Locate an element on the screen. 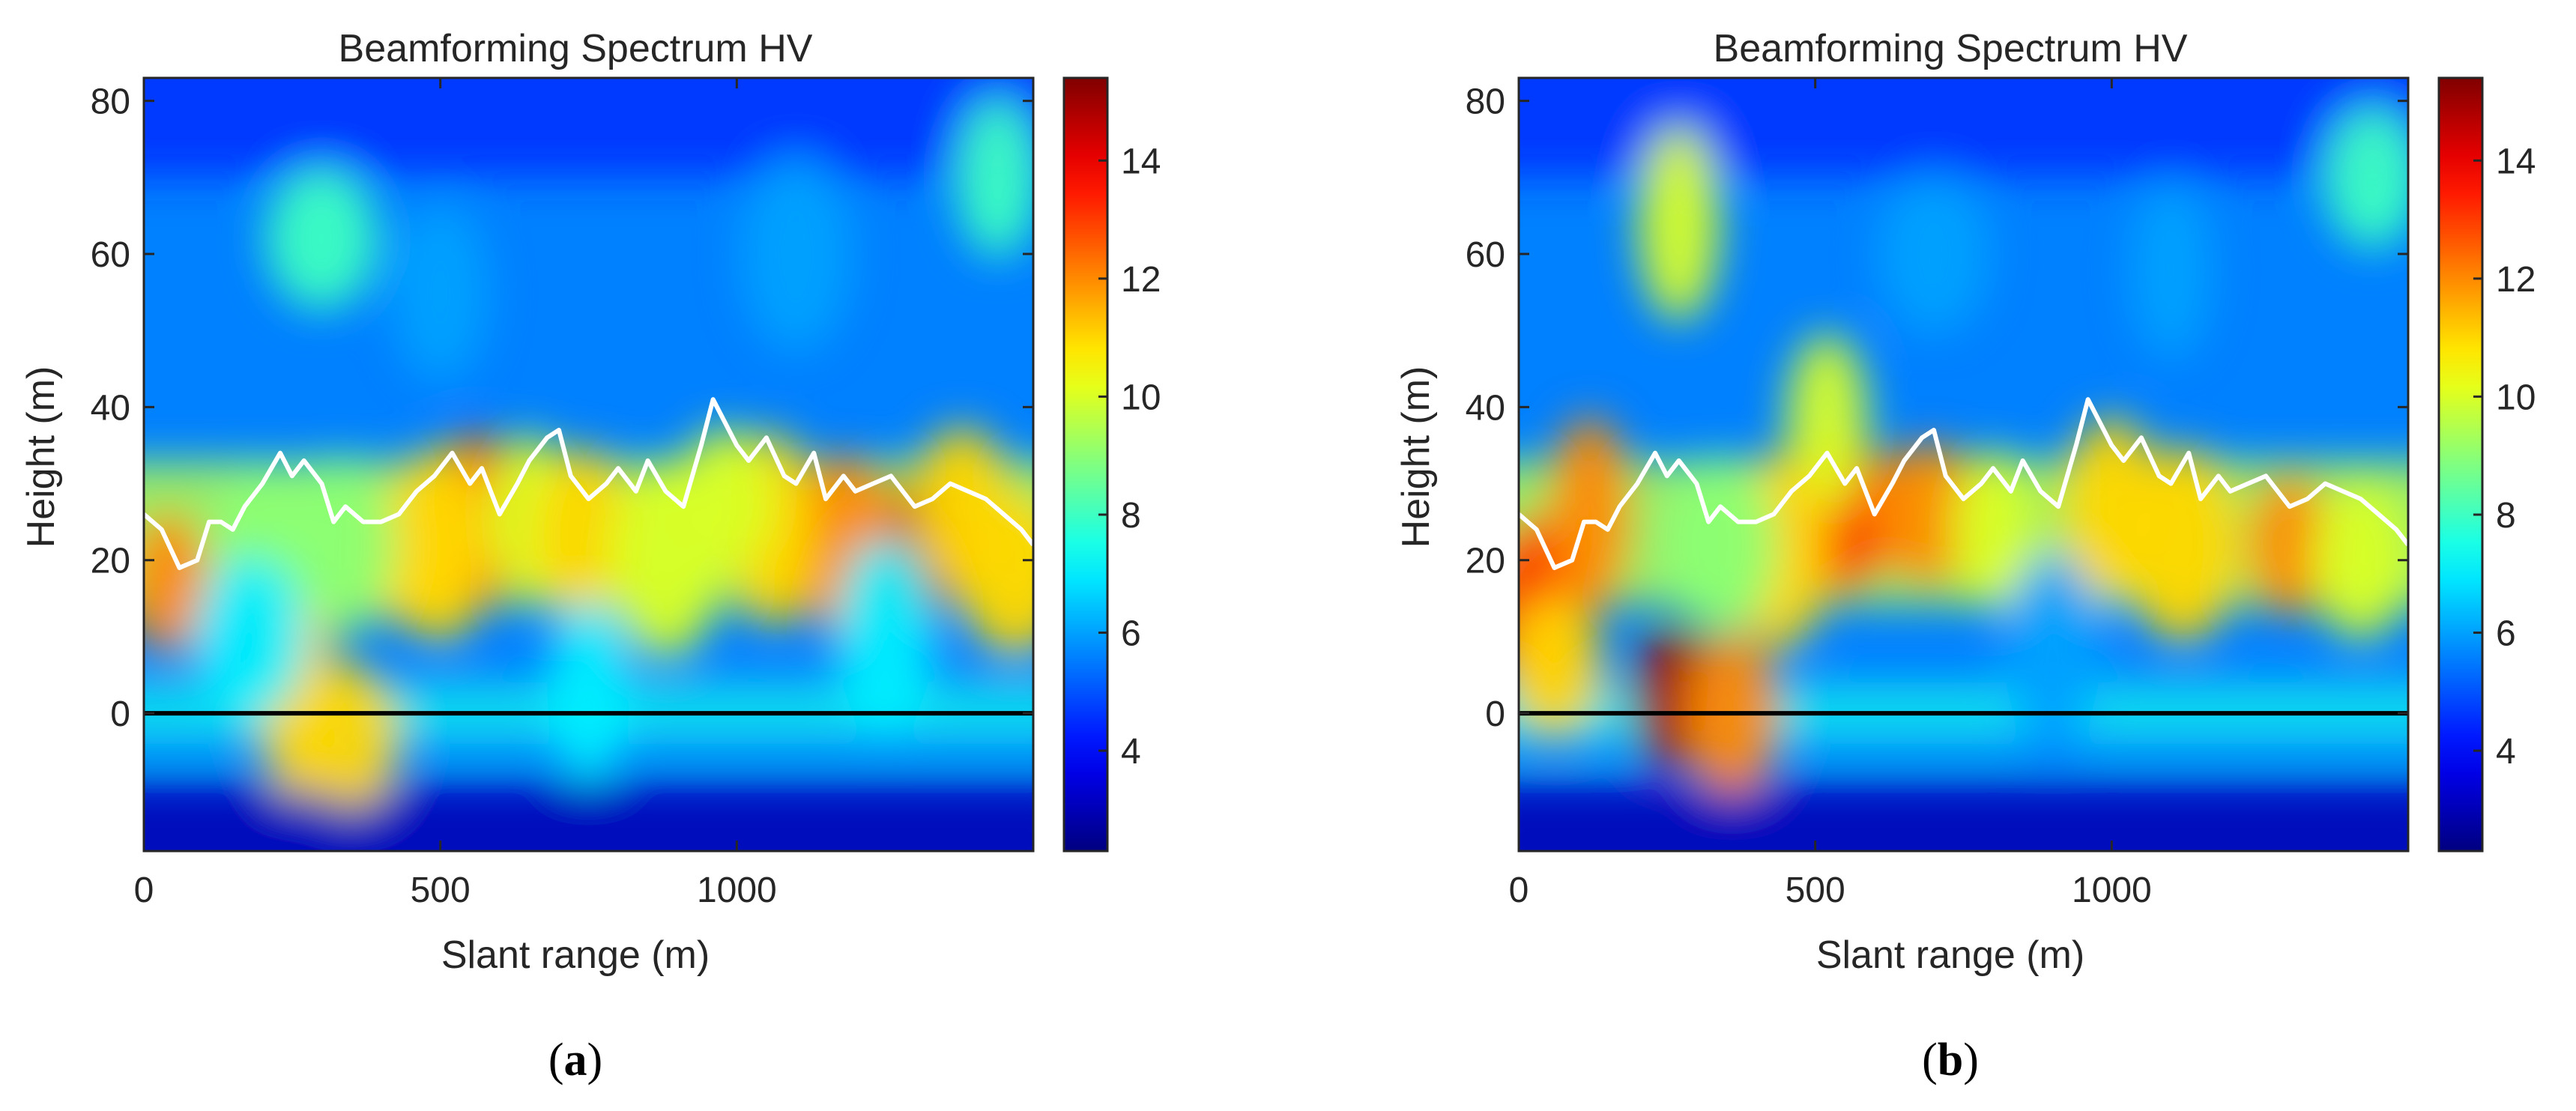 Image resolution: width=2576 pixels, height=1111 pixels. colorbar-b: 4 6 8 10 12 14 is located at coordinates (2486, 464).